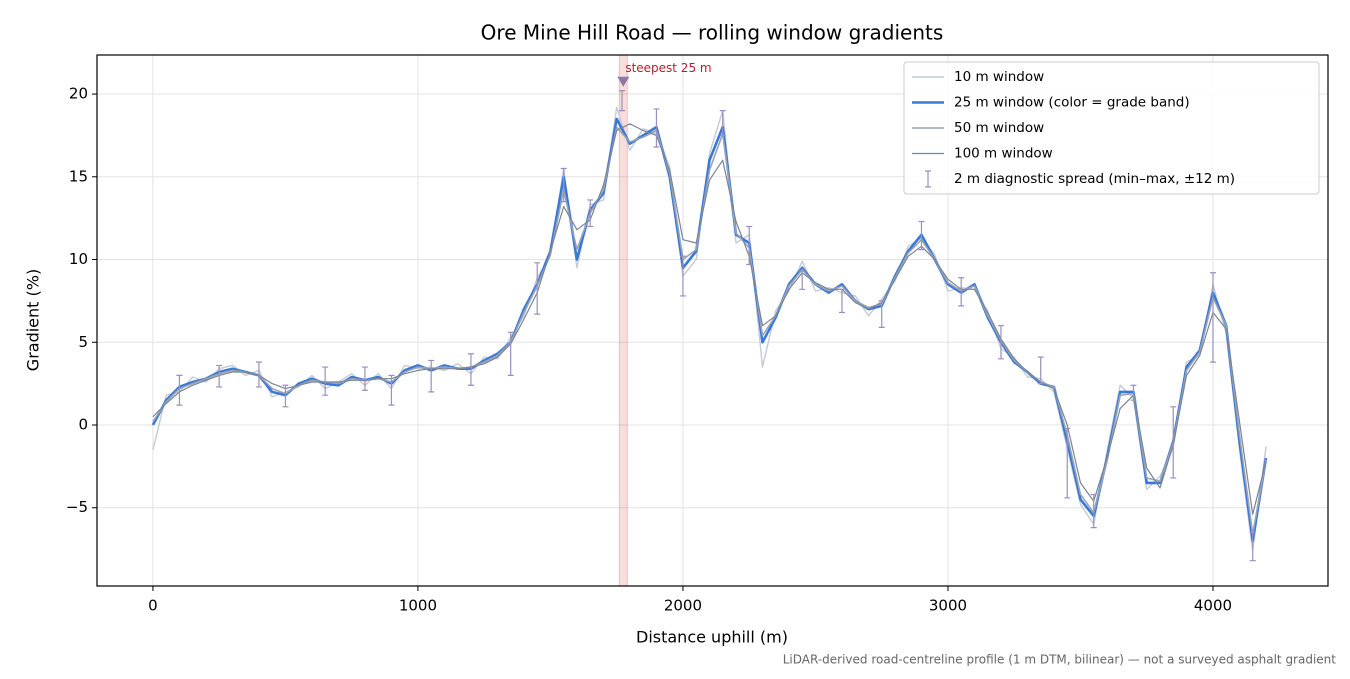  I want to click on legend-label: 2 m diagnostic spread (min–max, ±12 m), so click(1094, 179).